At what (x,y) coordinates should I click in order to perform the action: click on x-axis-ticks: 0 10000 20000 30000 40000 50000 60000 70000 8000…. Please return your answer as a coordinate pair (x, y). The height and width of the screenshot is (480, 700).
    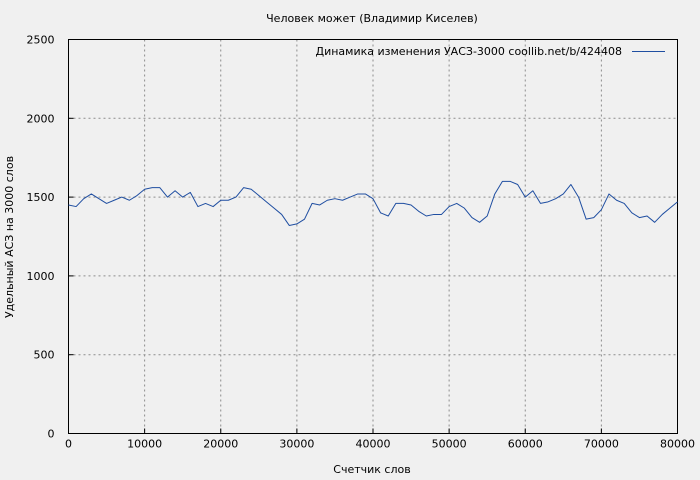
    Looking at the image, I should click on (380, 439).